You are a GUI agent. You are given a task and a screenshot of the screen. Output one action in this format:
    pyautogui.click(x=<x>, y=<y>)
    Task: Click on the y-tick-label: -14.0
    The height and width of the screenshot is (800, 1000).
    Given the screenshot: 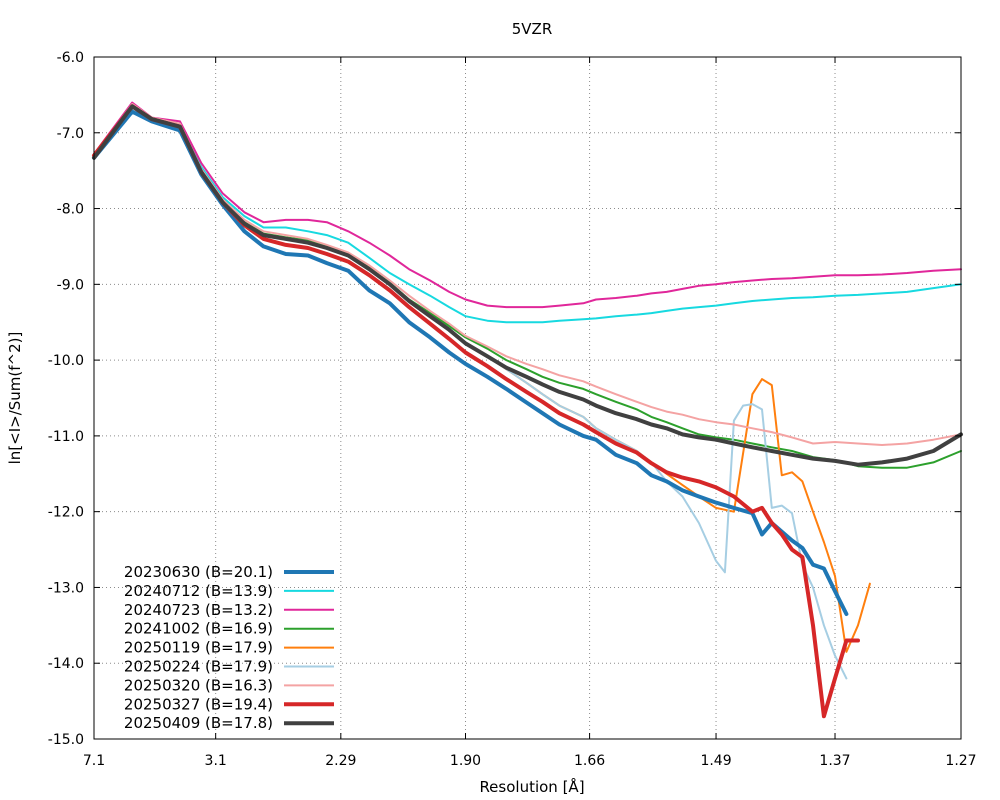 What is the action you would take?
    pyautogui.click(x=66, y=664)
    